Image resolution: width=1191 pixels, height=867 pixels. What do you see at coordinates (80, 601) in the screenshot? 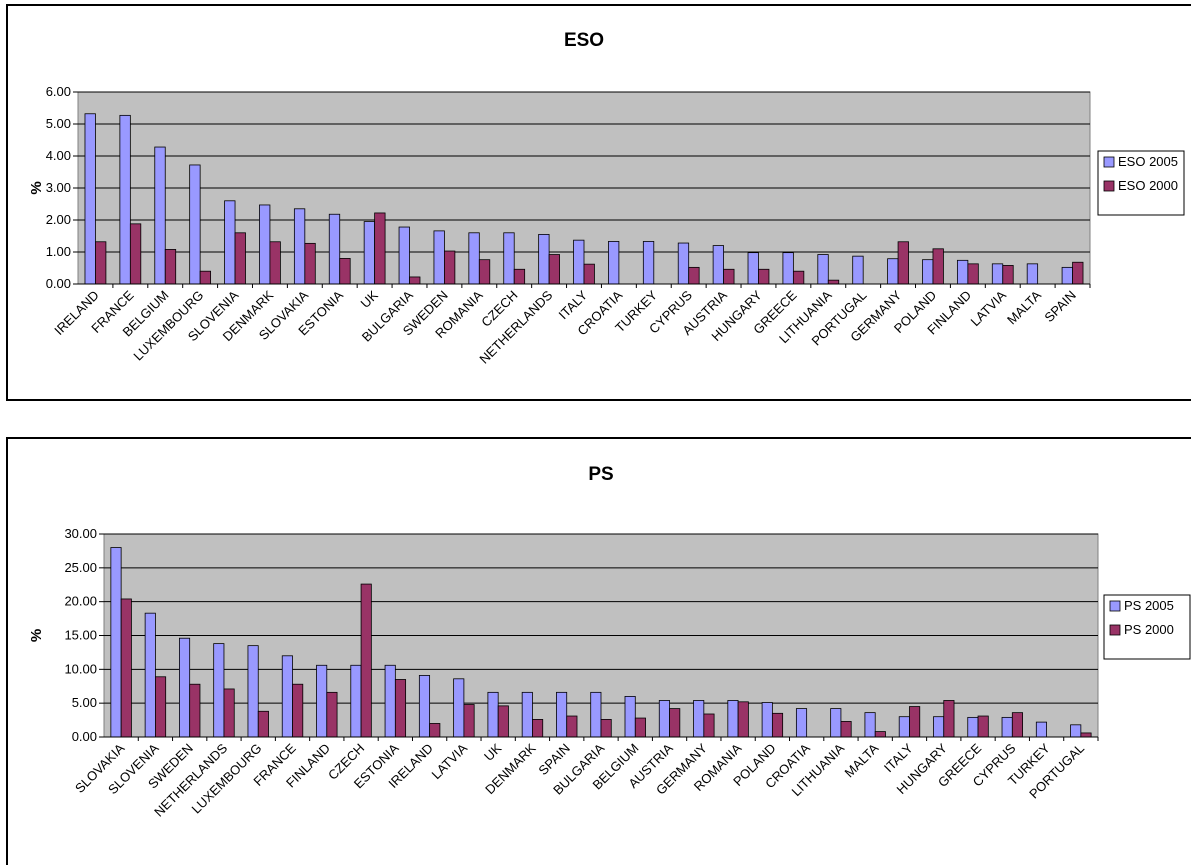
I see `ps-y-tick-label: 20.00` at bounding box center [80, 601].